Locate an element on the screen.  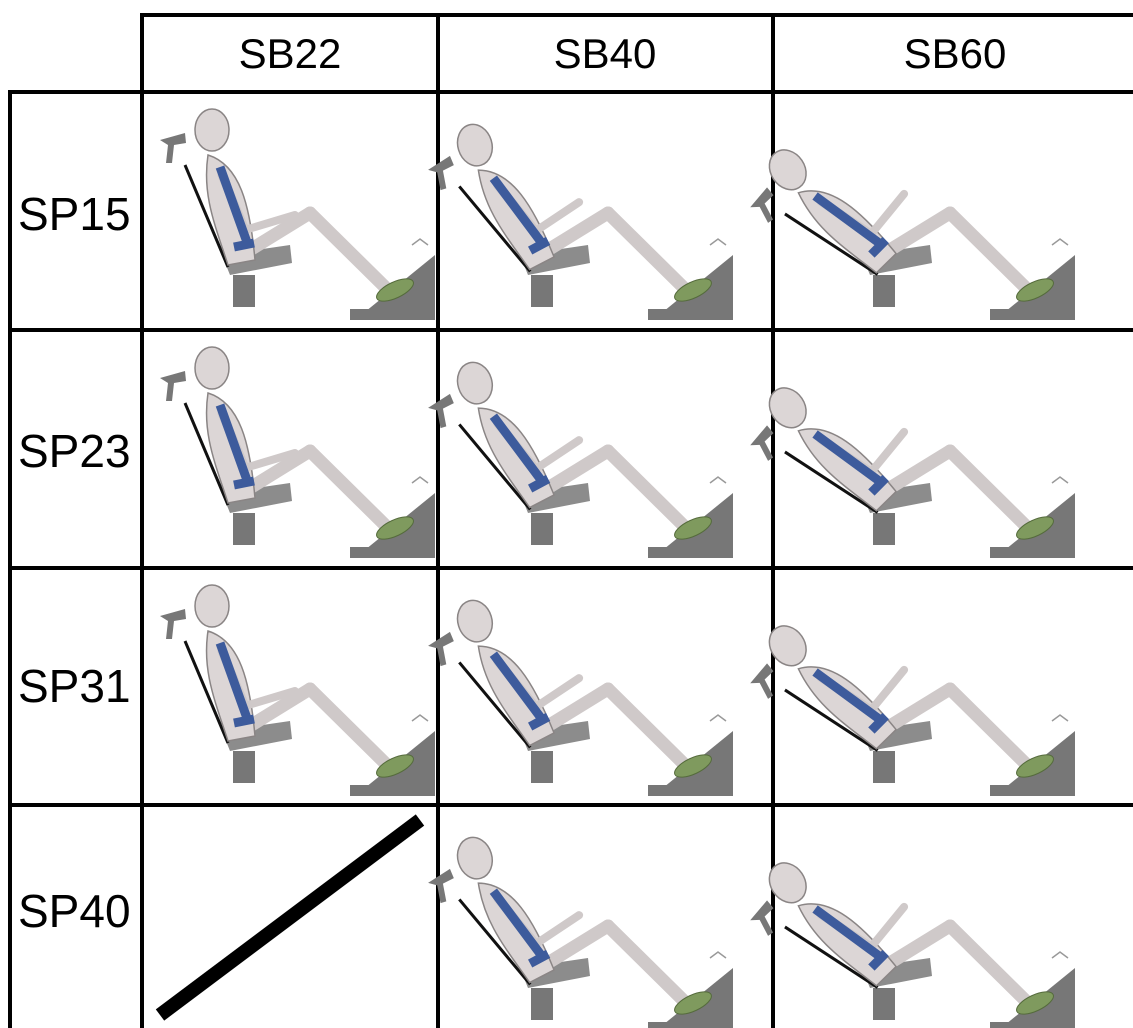
row-header: SP23 is located at coordinates (74, 451).